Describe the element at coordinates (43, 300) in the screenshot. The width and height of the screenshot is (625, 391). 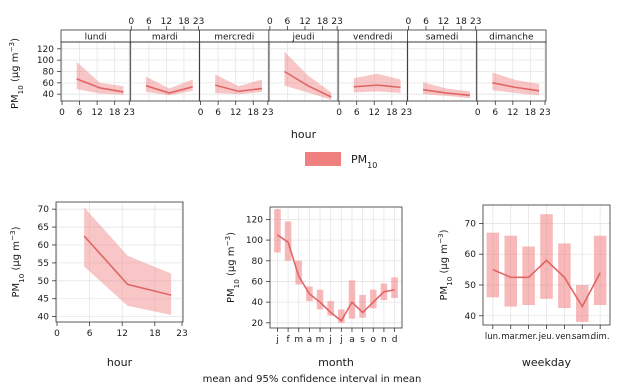
I see `hour-y-tick-label: 45` at that location.